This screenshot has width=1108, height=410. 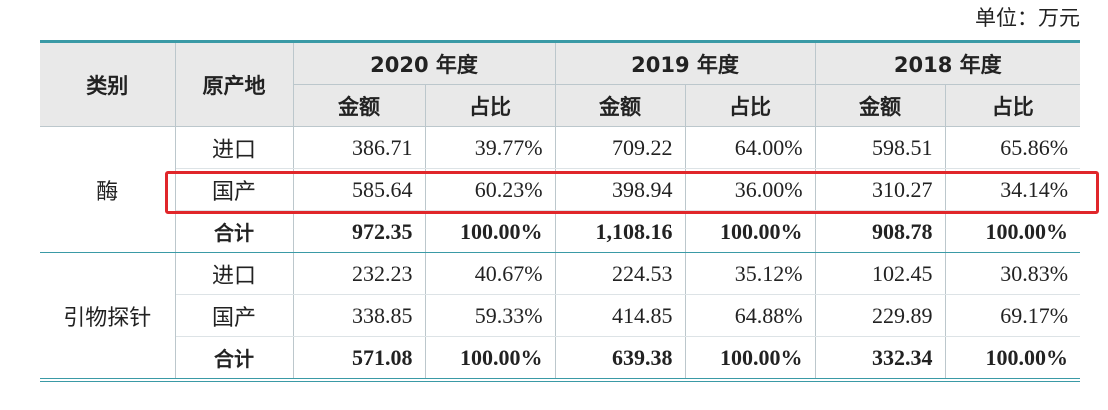 What do you see at coordinates (750, 273) in the screenshot?
I see `value-cell: 35.12%` at bounding box center [750, 273].